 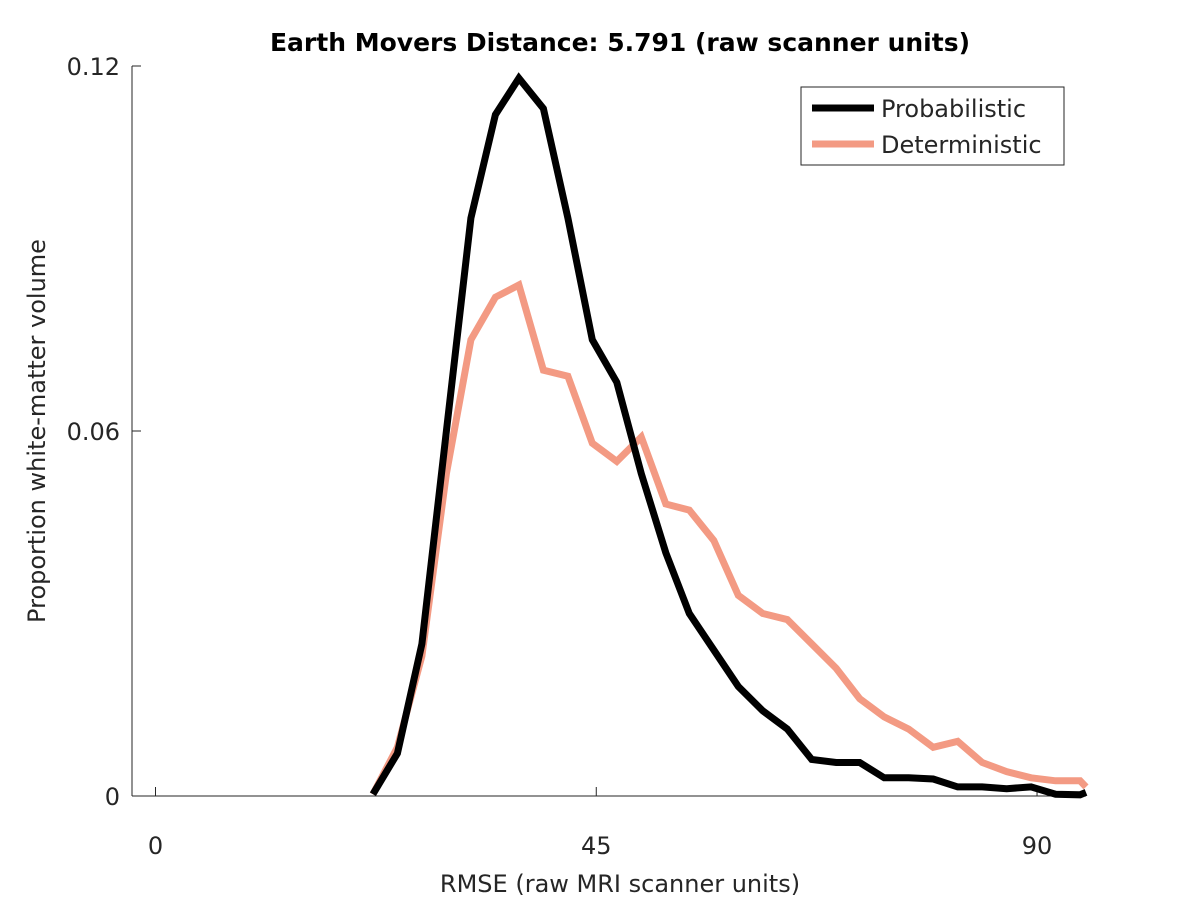 What do you see at coordinates (953, 109) in the screenshot?
I see `legend-label-probabilistic: Probabilistic` at bounding box center [953, 109].